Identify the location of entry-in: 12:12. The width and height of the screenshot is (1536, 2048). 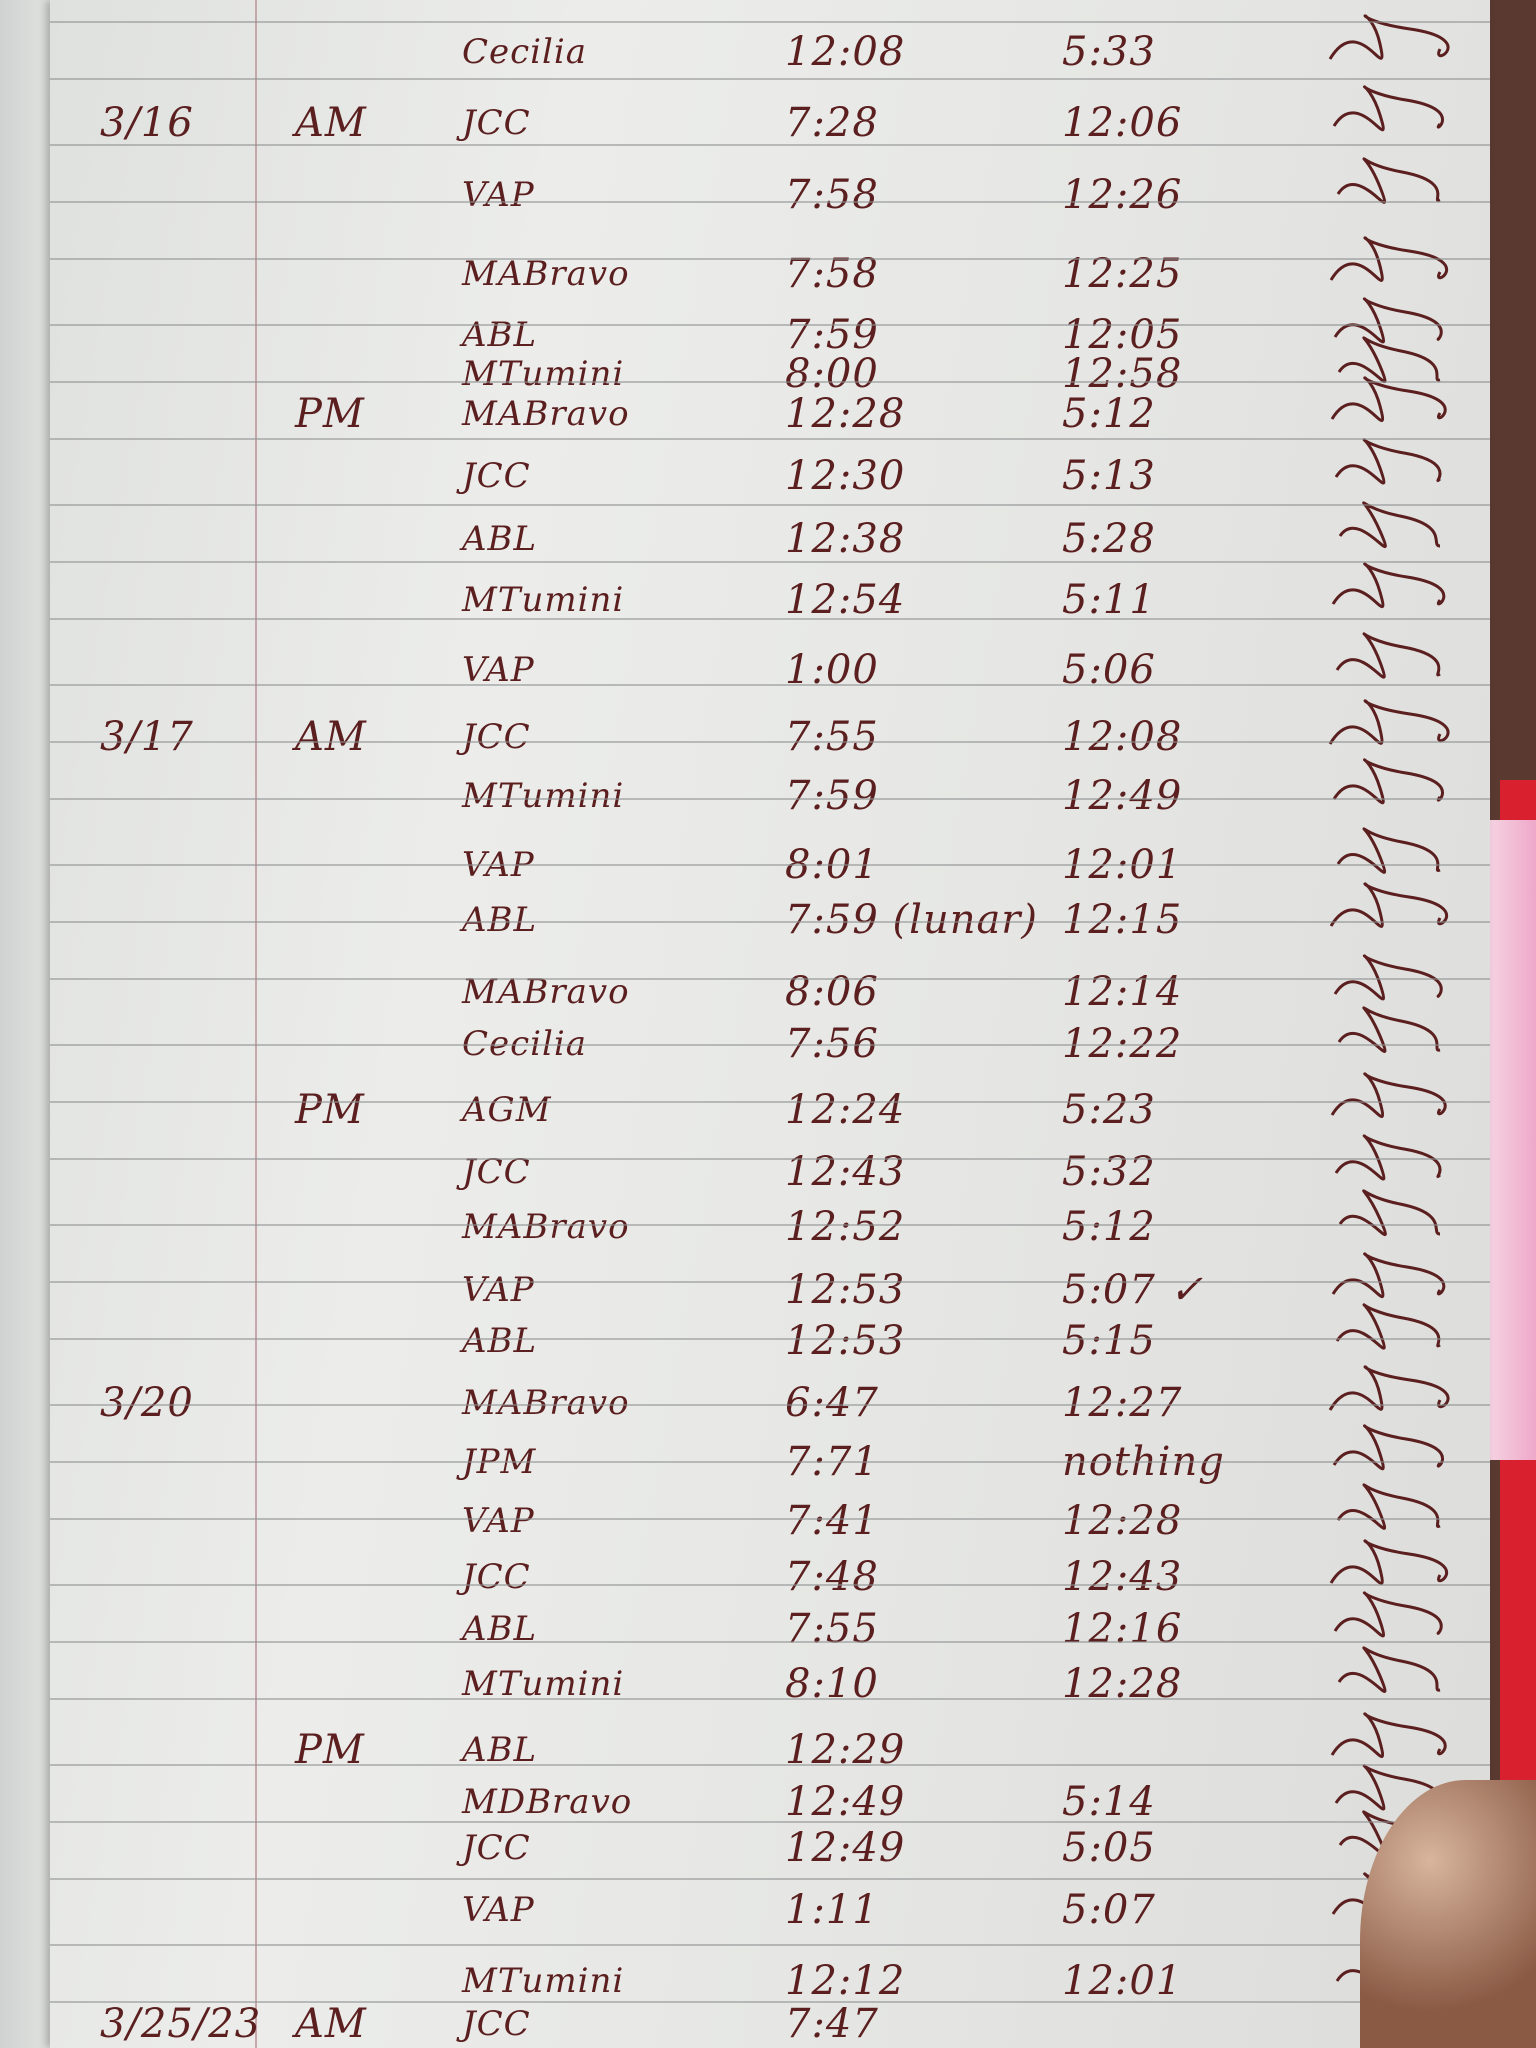
(845, 1981).